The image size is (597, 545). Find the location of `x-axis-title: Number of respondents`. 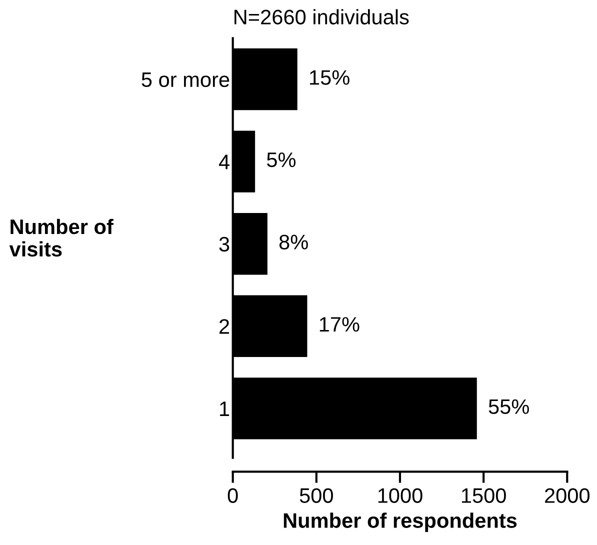

x-axis-title: Number of respondents is located at coordinates (400, 522).